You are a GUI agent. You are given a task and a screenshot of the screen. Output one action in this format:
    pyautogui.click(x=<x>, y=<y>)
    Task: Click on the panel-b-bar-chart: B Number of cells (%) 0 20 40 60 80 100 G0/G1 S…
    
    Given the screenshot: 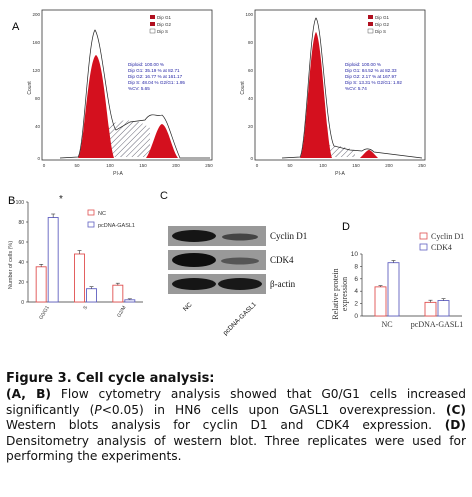 What is the action you would take?
    pyautogui.click(x=75, y=257)
    